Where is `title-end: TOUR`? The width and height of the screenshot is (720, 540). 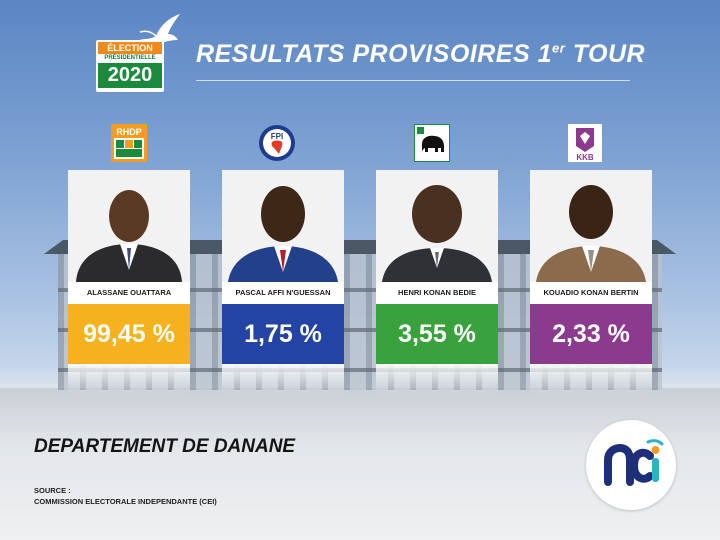 title-end: TOUR is located at coordinates (605, 54).